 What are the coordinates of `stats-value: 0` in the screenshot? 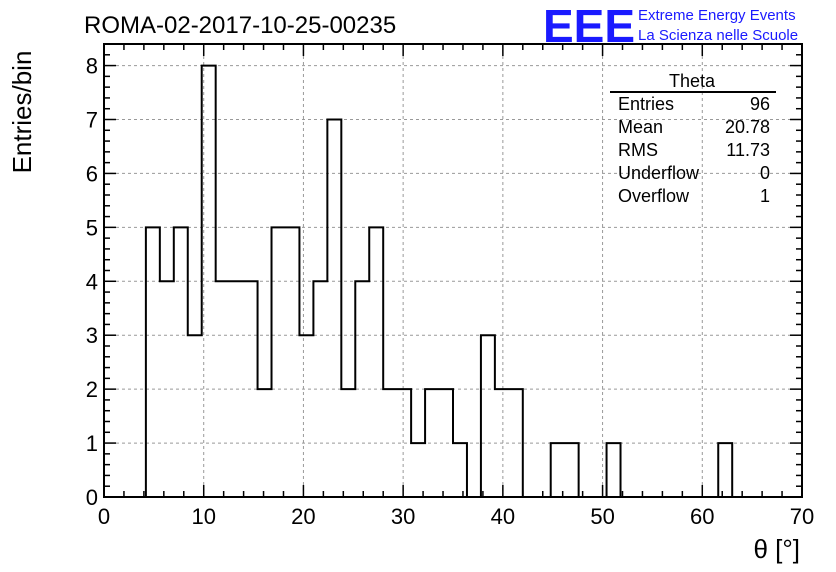 It's located at (765, 173).